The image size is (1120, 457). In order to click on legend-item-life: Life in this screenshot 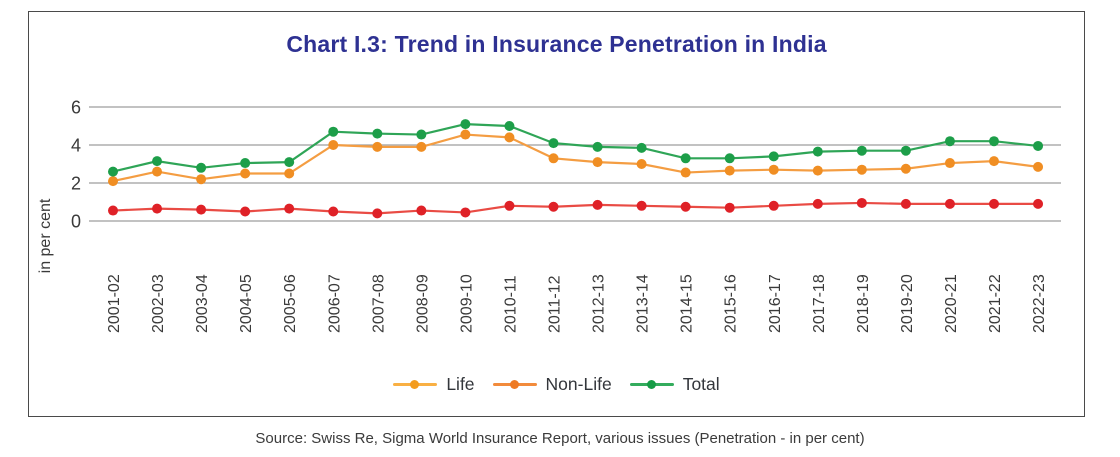, I will do `click(434, 384)`.